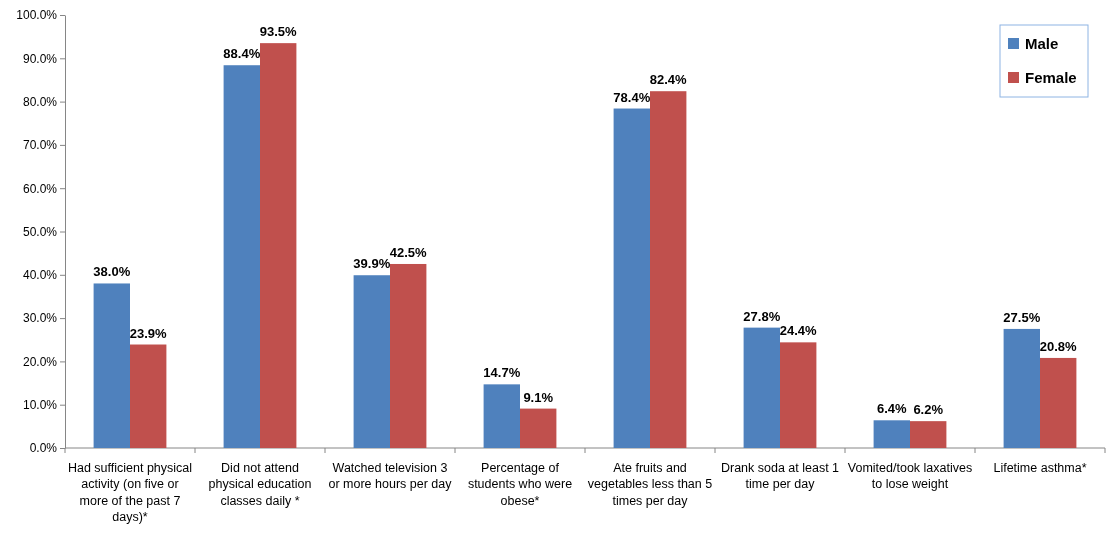  I want to click on data-label: 82.4%, so click(668, 80).